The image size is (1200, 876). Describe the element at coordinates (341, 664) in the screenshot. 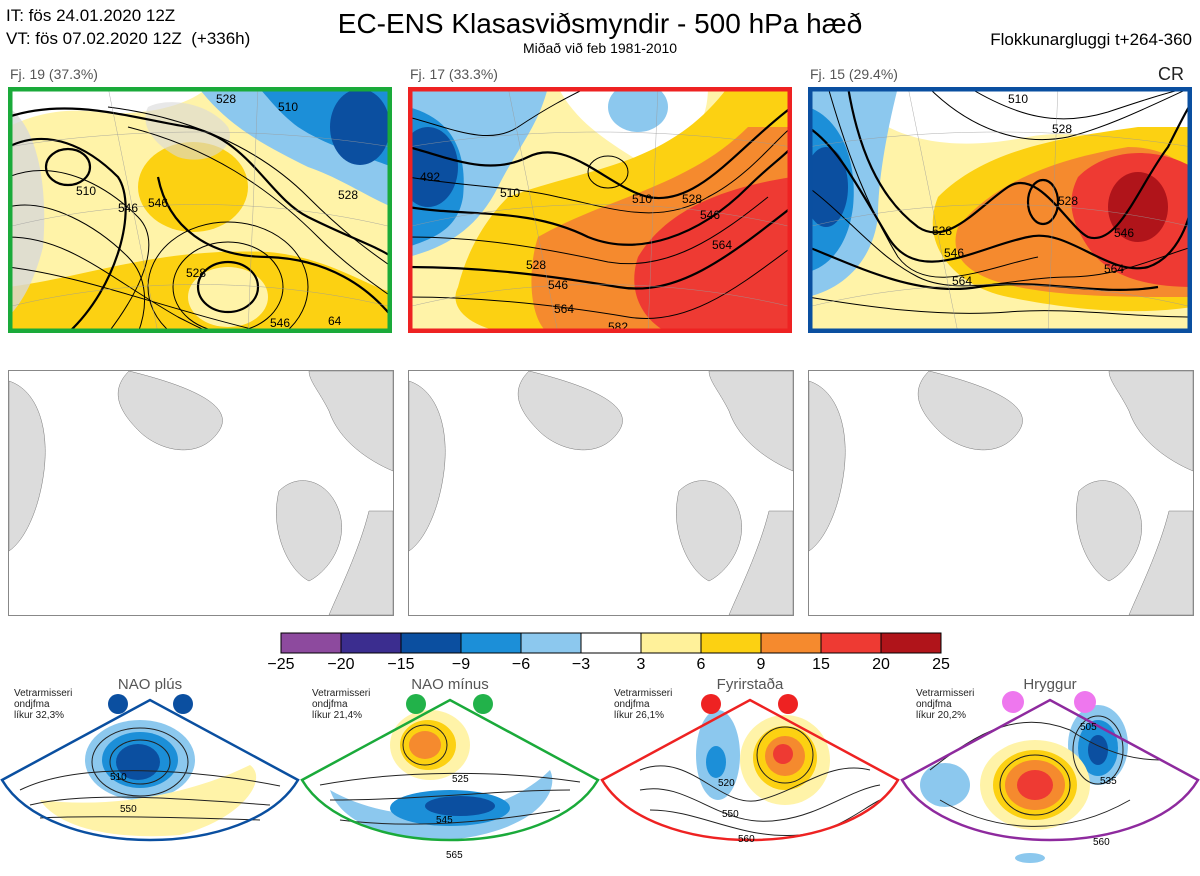

I see `colorbar-tick-label: −20` at that location.